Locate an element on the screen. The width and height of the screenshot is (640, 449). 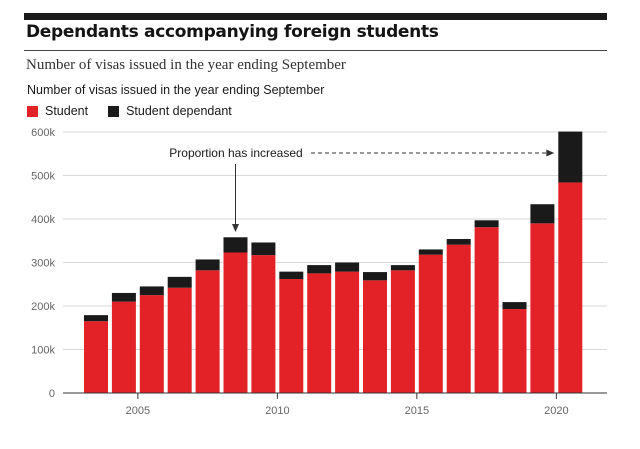
y-tick-label: 600k is located at coordinates (43, 133).